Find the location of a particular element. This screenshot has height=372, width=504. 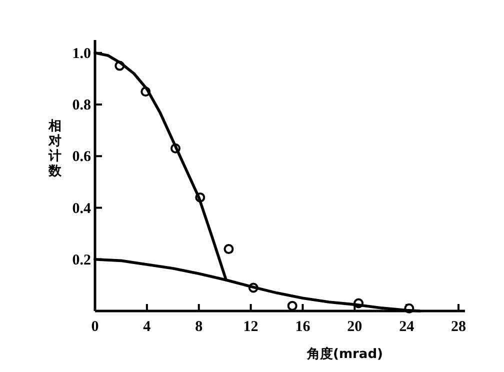

x-tick-label: 28 is located at coordinates (458, 327).